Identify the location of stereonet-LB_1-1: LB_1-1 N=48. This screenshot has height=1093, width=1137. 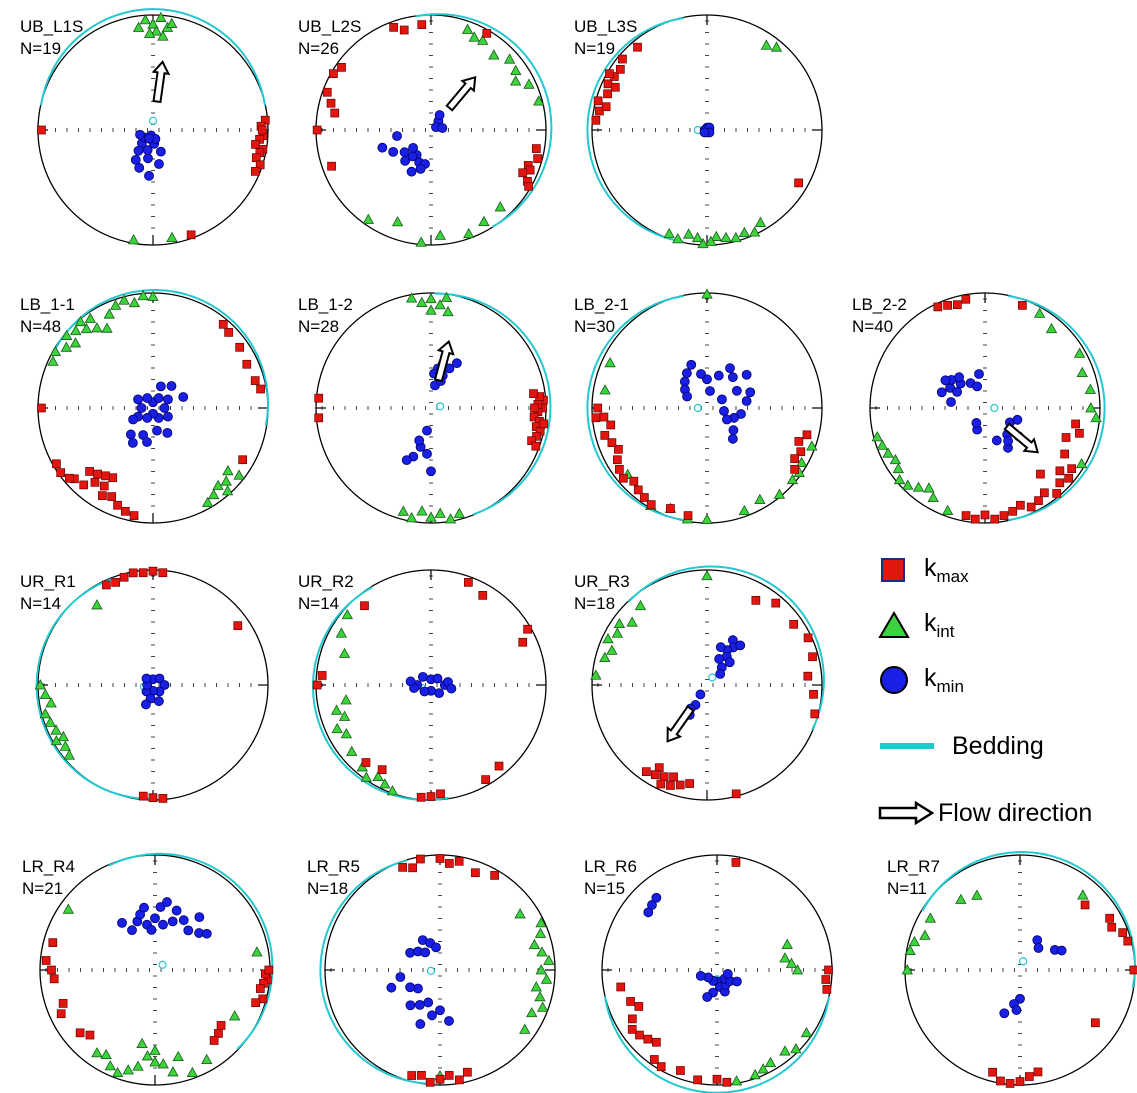
(144, 406).